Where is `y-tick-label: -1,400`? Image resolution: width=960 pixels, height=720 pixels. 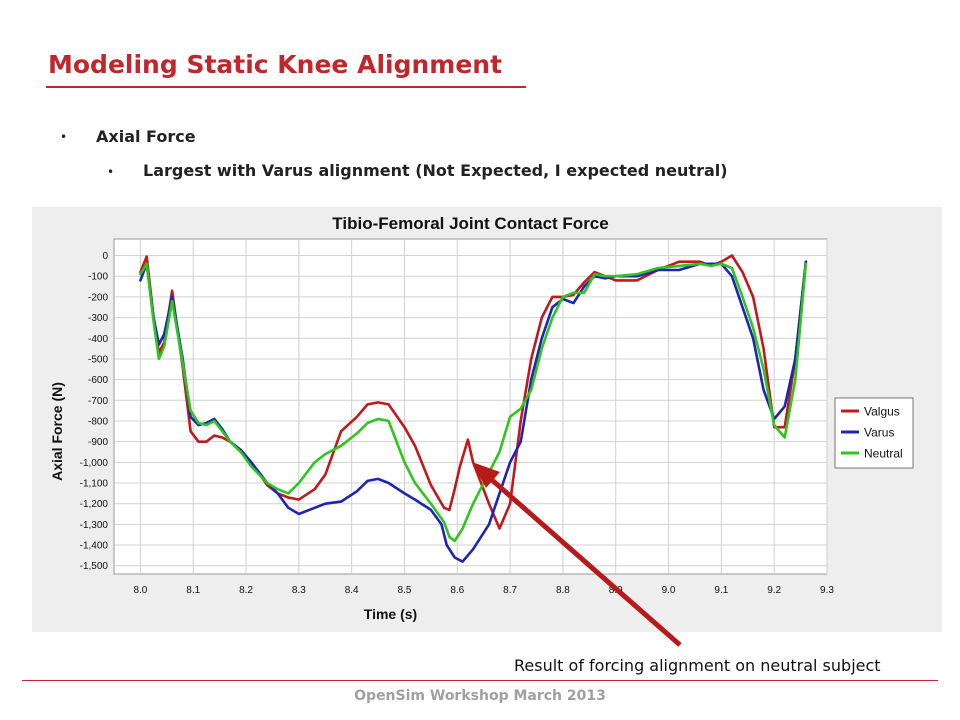 y-tick-label: -1,400 is located at coordinates (94, 546).